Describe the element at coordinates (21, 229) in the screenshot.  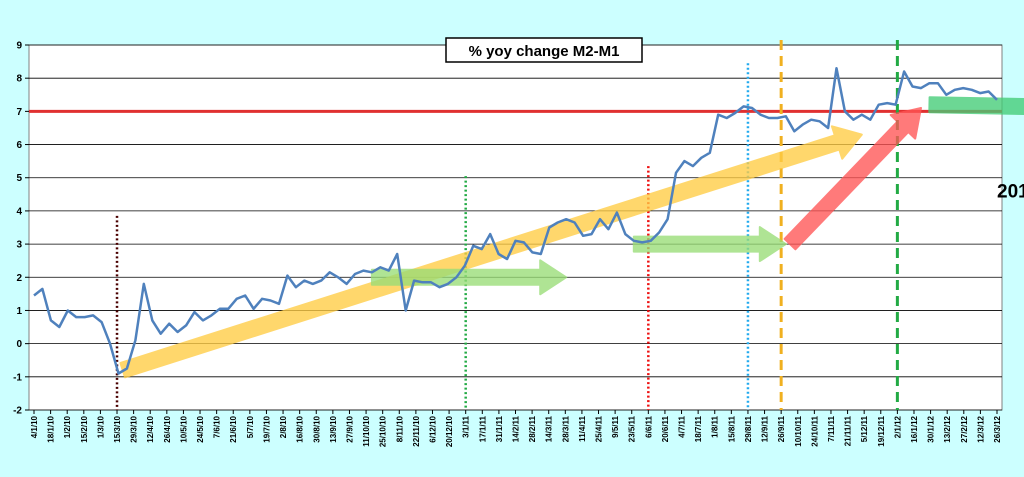
I see `y-axis-ticks: -2 -1 0 1 2 3 4 5 6 7 8 9` at that location.